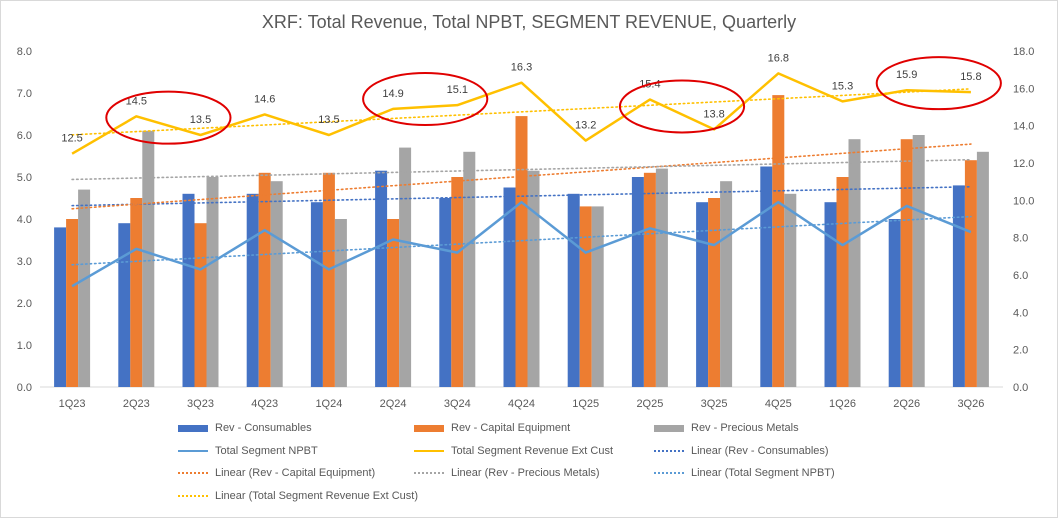  What do you see at coordinates (714, 404) in the screenshot?
I see `x-tick-label: 3Q25` at bounding box center [714, 404].